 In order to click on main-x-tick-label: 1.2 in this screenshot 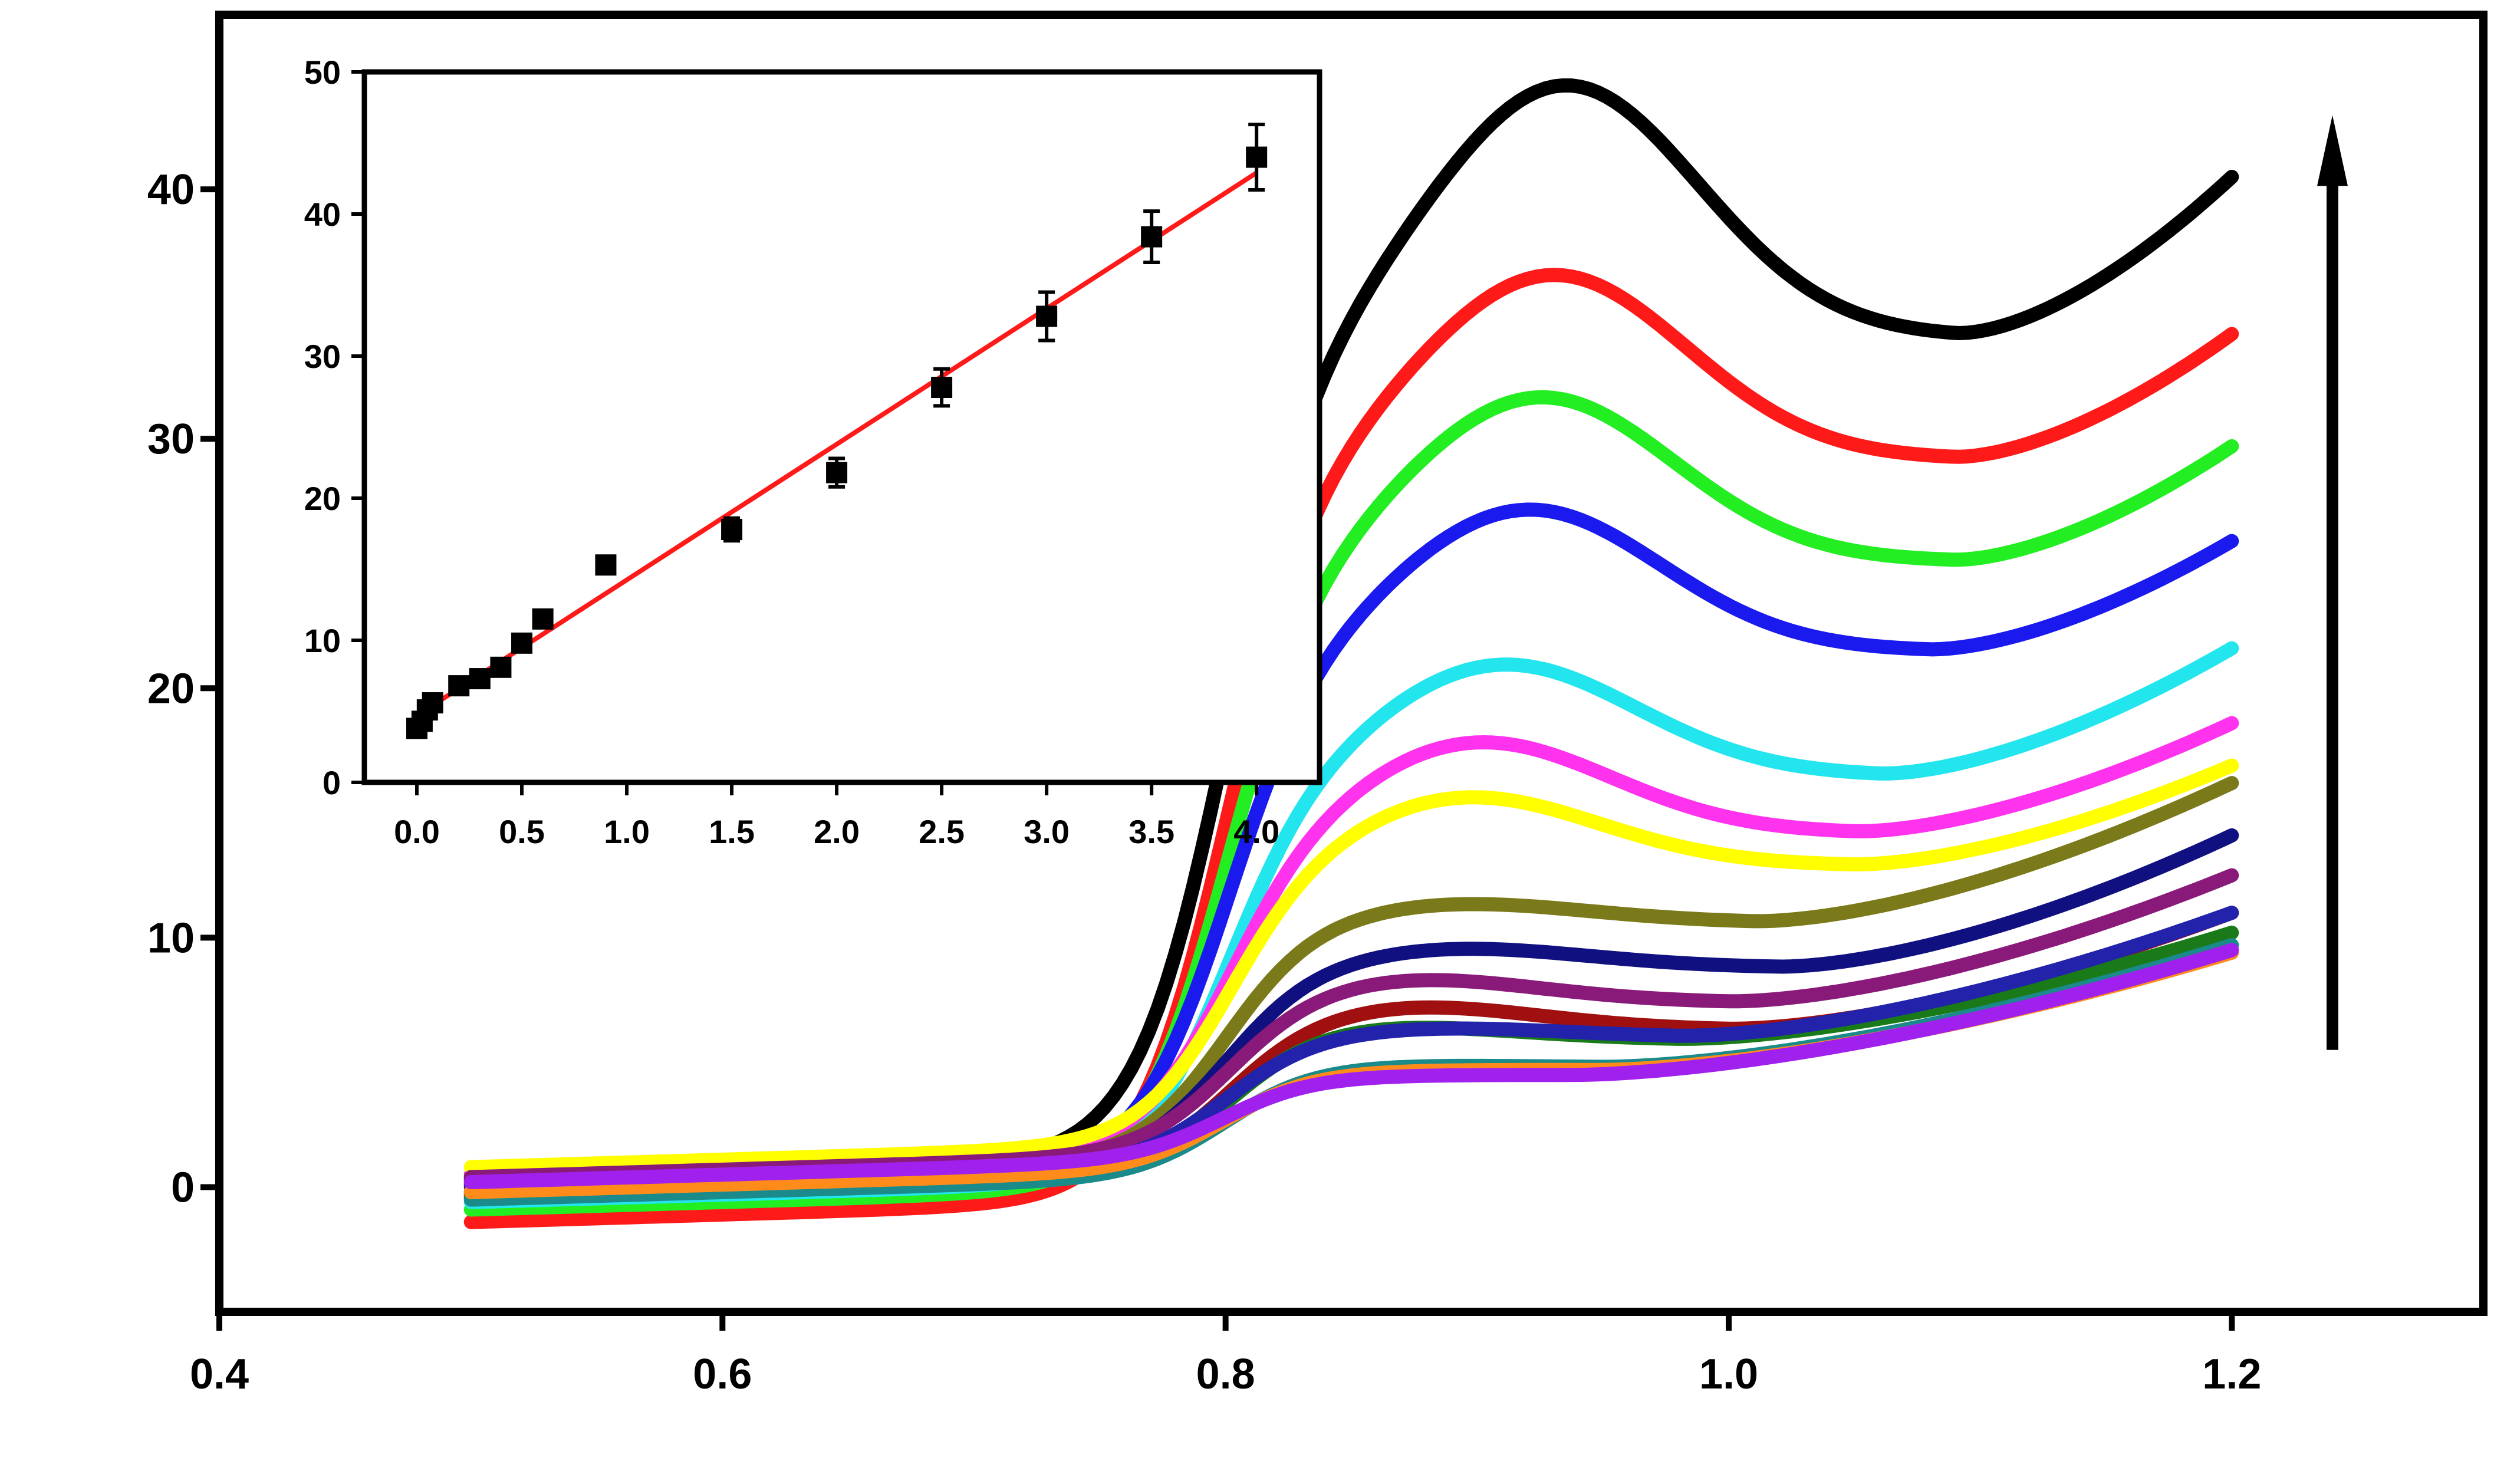, I will do `click(2231, 1374)`.